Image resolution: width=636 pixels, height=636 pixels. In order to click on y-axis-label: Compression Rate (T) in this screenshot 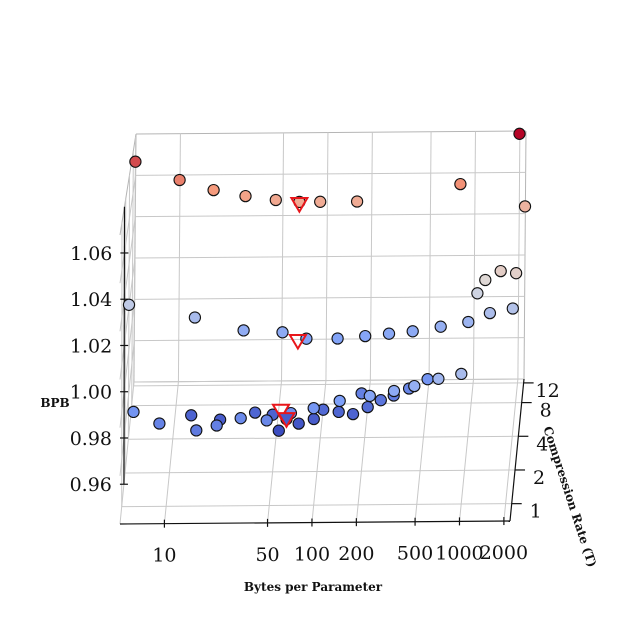, I will do `click(569, 497)`.